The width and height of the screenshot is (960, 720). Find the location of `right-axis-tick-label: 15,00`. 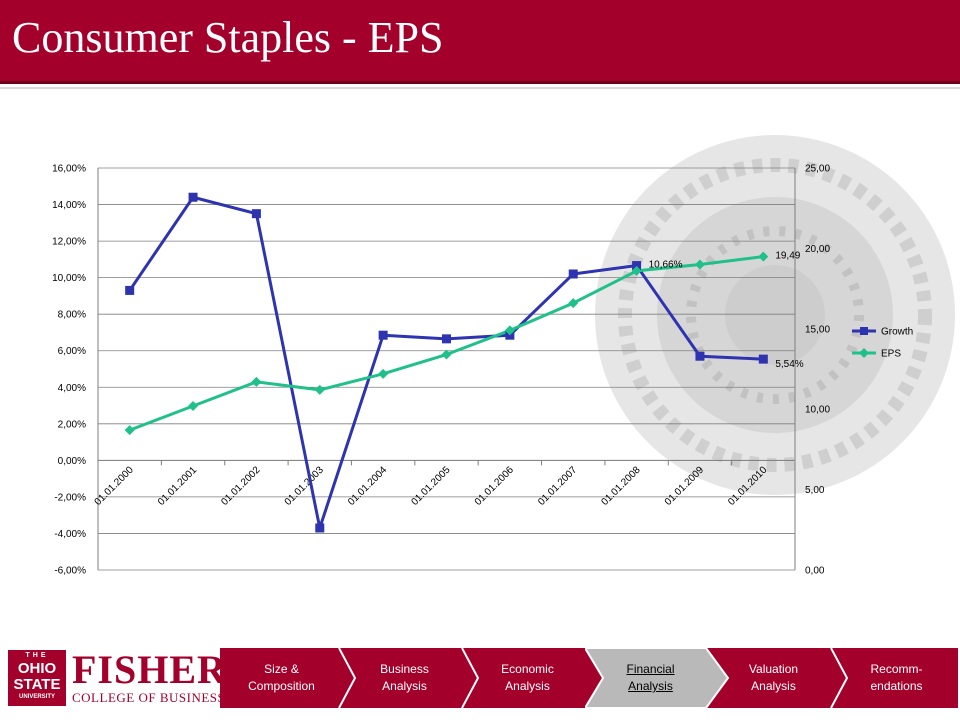

right-axis-tick-label: 15,00 is located at coordinates (817, 329).